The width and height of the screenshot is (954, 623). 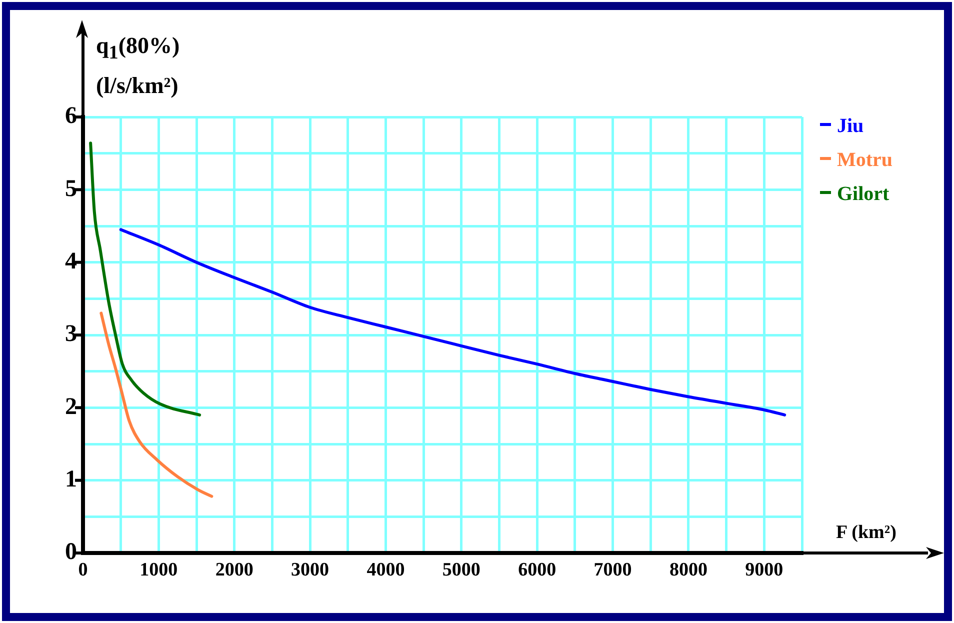 I want to click on x-tick-label: 6000, so click(x=537, y=569).